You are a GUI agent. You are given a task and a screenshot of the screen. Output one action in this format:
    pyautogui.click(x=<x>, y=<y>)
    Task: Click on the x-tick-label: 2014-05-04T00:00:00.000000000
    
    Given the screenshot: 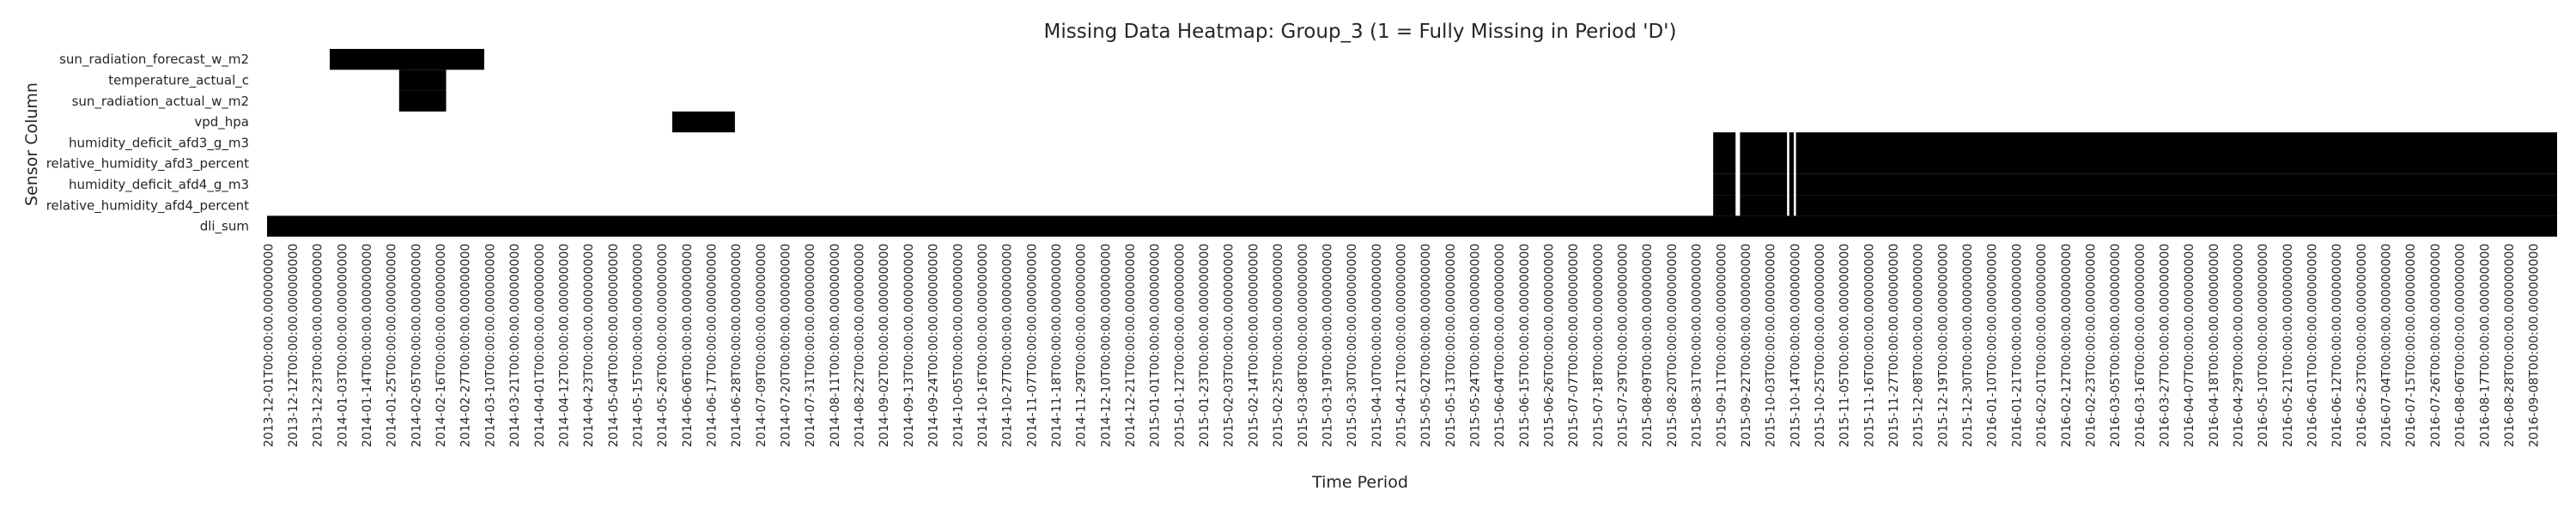 What is the action you would take?
    pyautogui.click(x=614, y=345)
    